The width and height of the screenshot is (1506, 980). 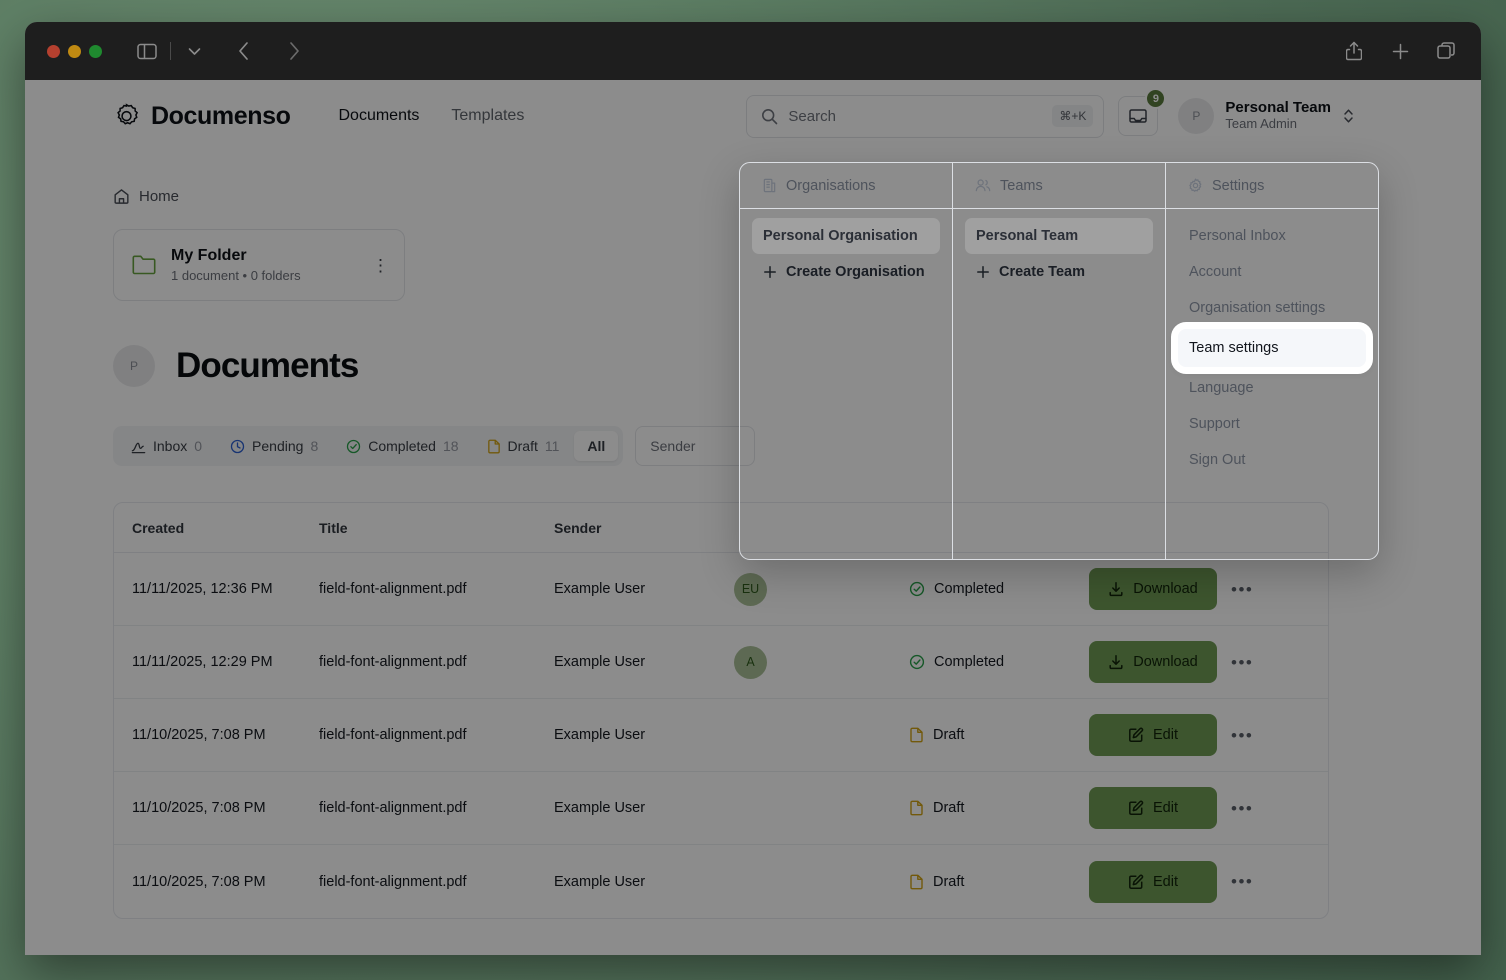 What do you see at coordinates (1272, 424) in the screenshot?
I see `settings-item-support: Support` at bounding box center [1272, 424].